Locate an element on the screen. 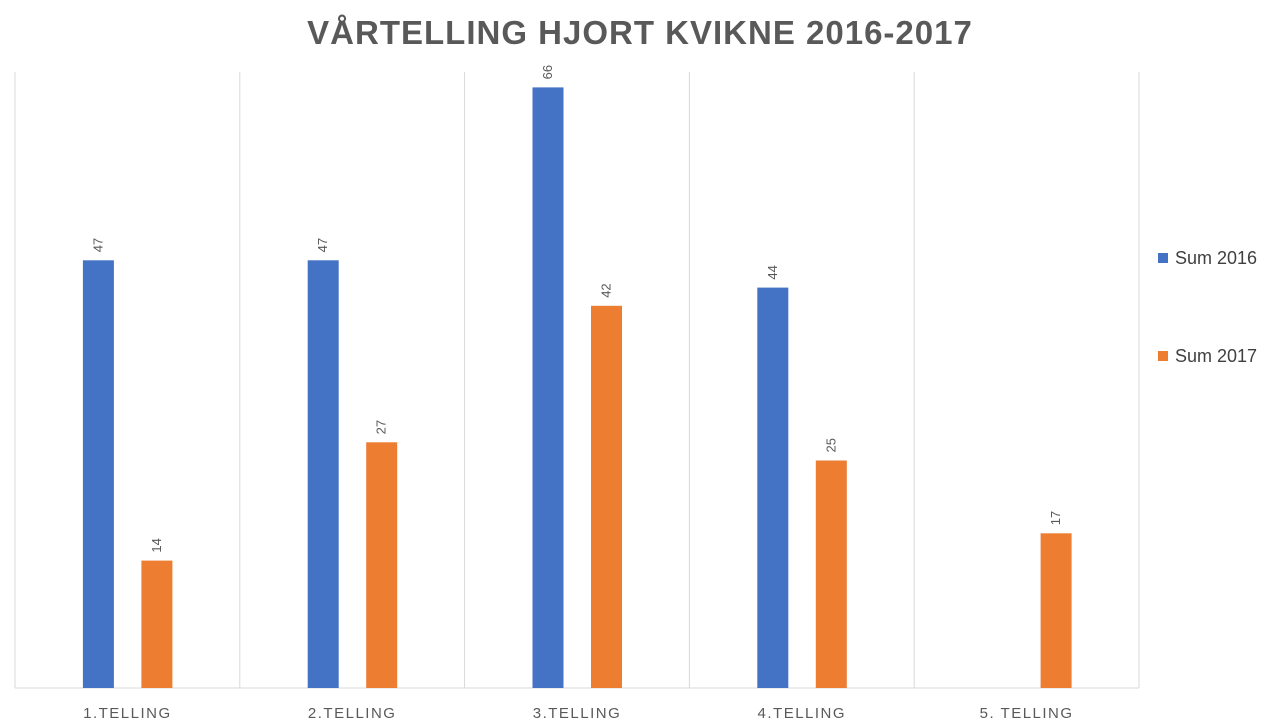 The width and height of the screenshot is (1280, 720). category-label: 1.TELLING is located at coordinates (127, 712).